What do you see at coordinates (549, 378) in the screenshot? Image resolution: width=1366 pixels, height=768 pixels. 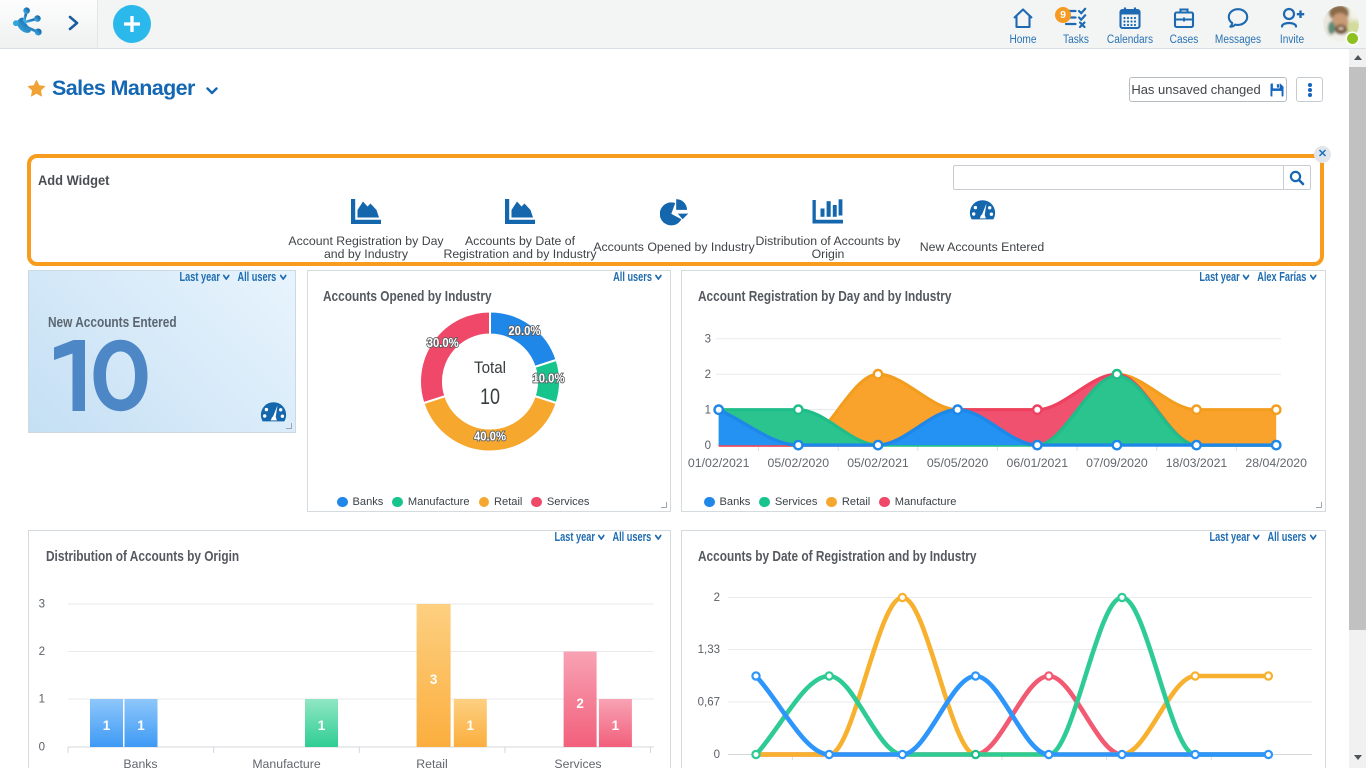 I see `svg-text: 10.0%` at bounding box center [549, 378].